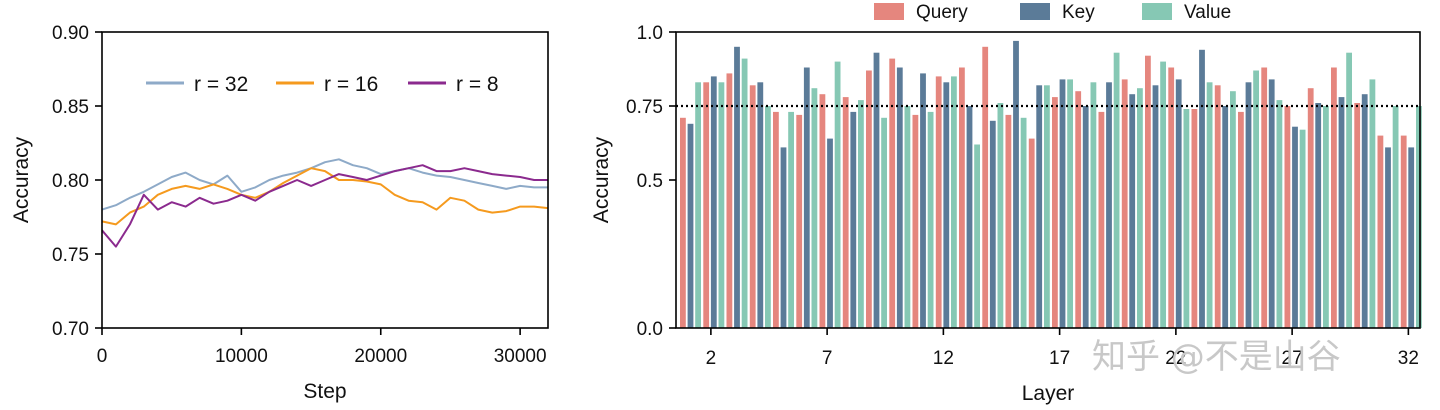 The width and height of the screenshot is (1440, 410). Describe the element at coordinates (351, 84) in the screenshot. I see `legend-label: r = 16` at that location.